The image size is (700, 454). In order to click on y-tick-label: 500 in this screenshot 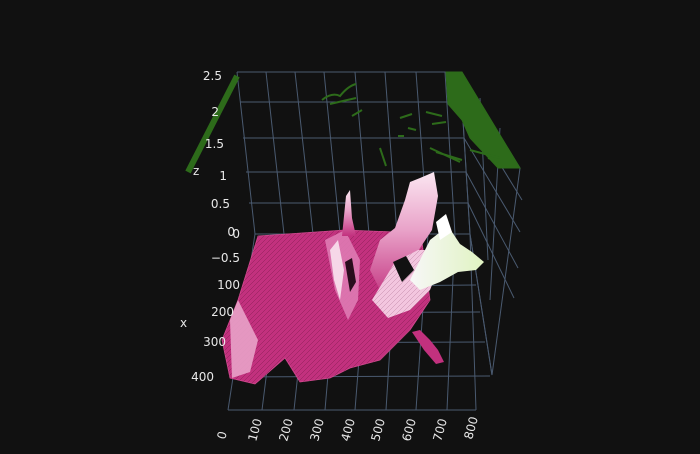, I will do `click(377, 430)`.